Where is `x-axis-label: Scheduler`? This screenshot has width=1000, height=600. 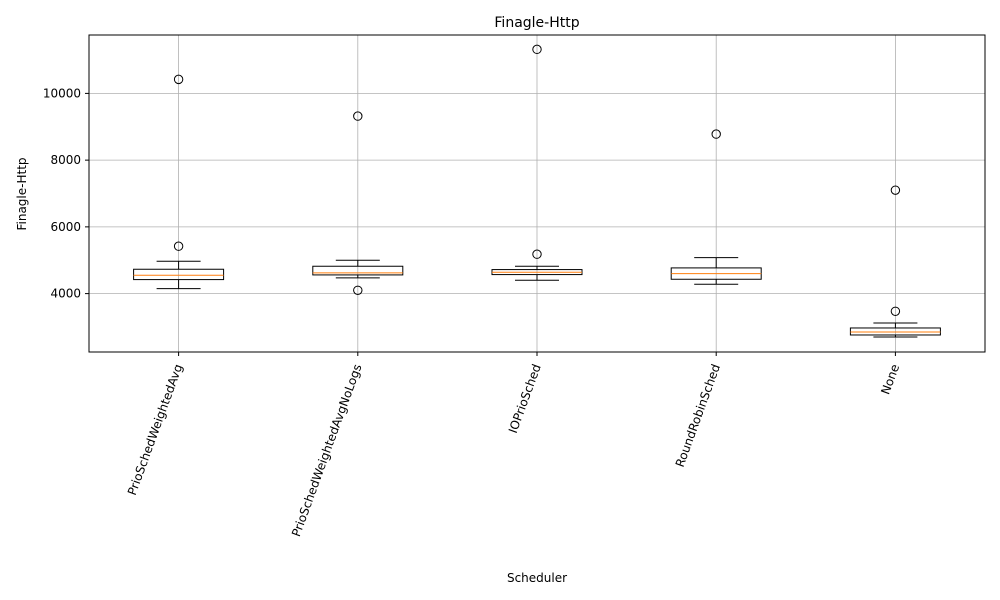 x-axis-label: Scheduler is located at coordinates (537, 578).